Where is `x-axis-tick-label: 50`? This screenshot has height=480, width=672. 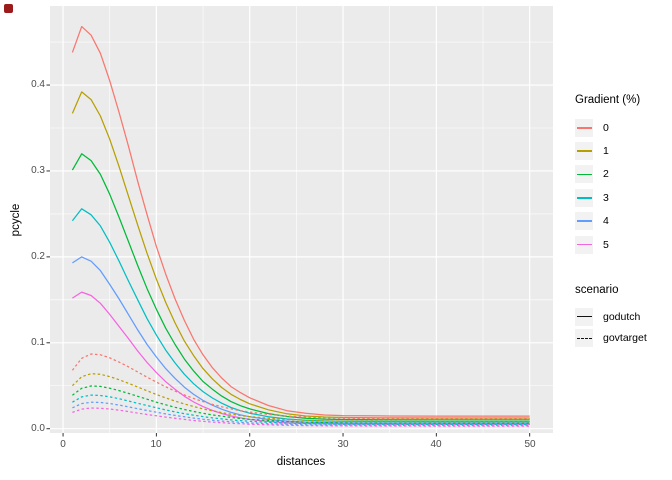
x-axis-tick-label: 50 is located at coordinates (530, 444).